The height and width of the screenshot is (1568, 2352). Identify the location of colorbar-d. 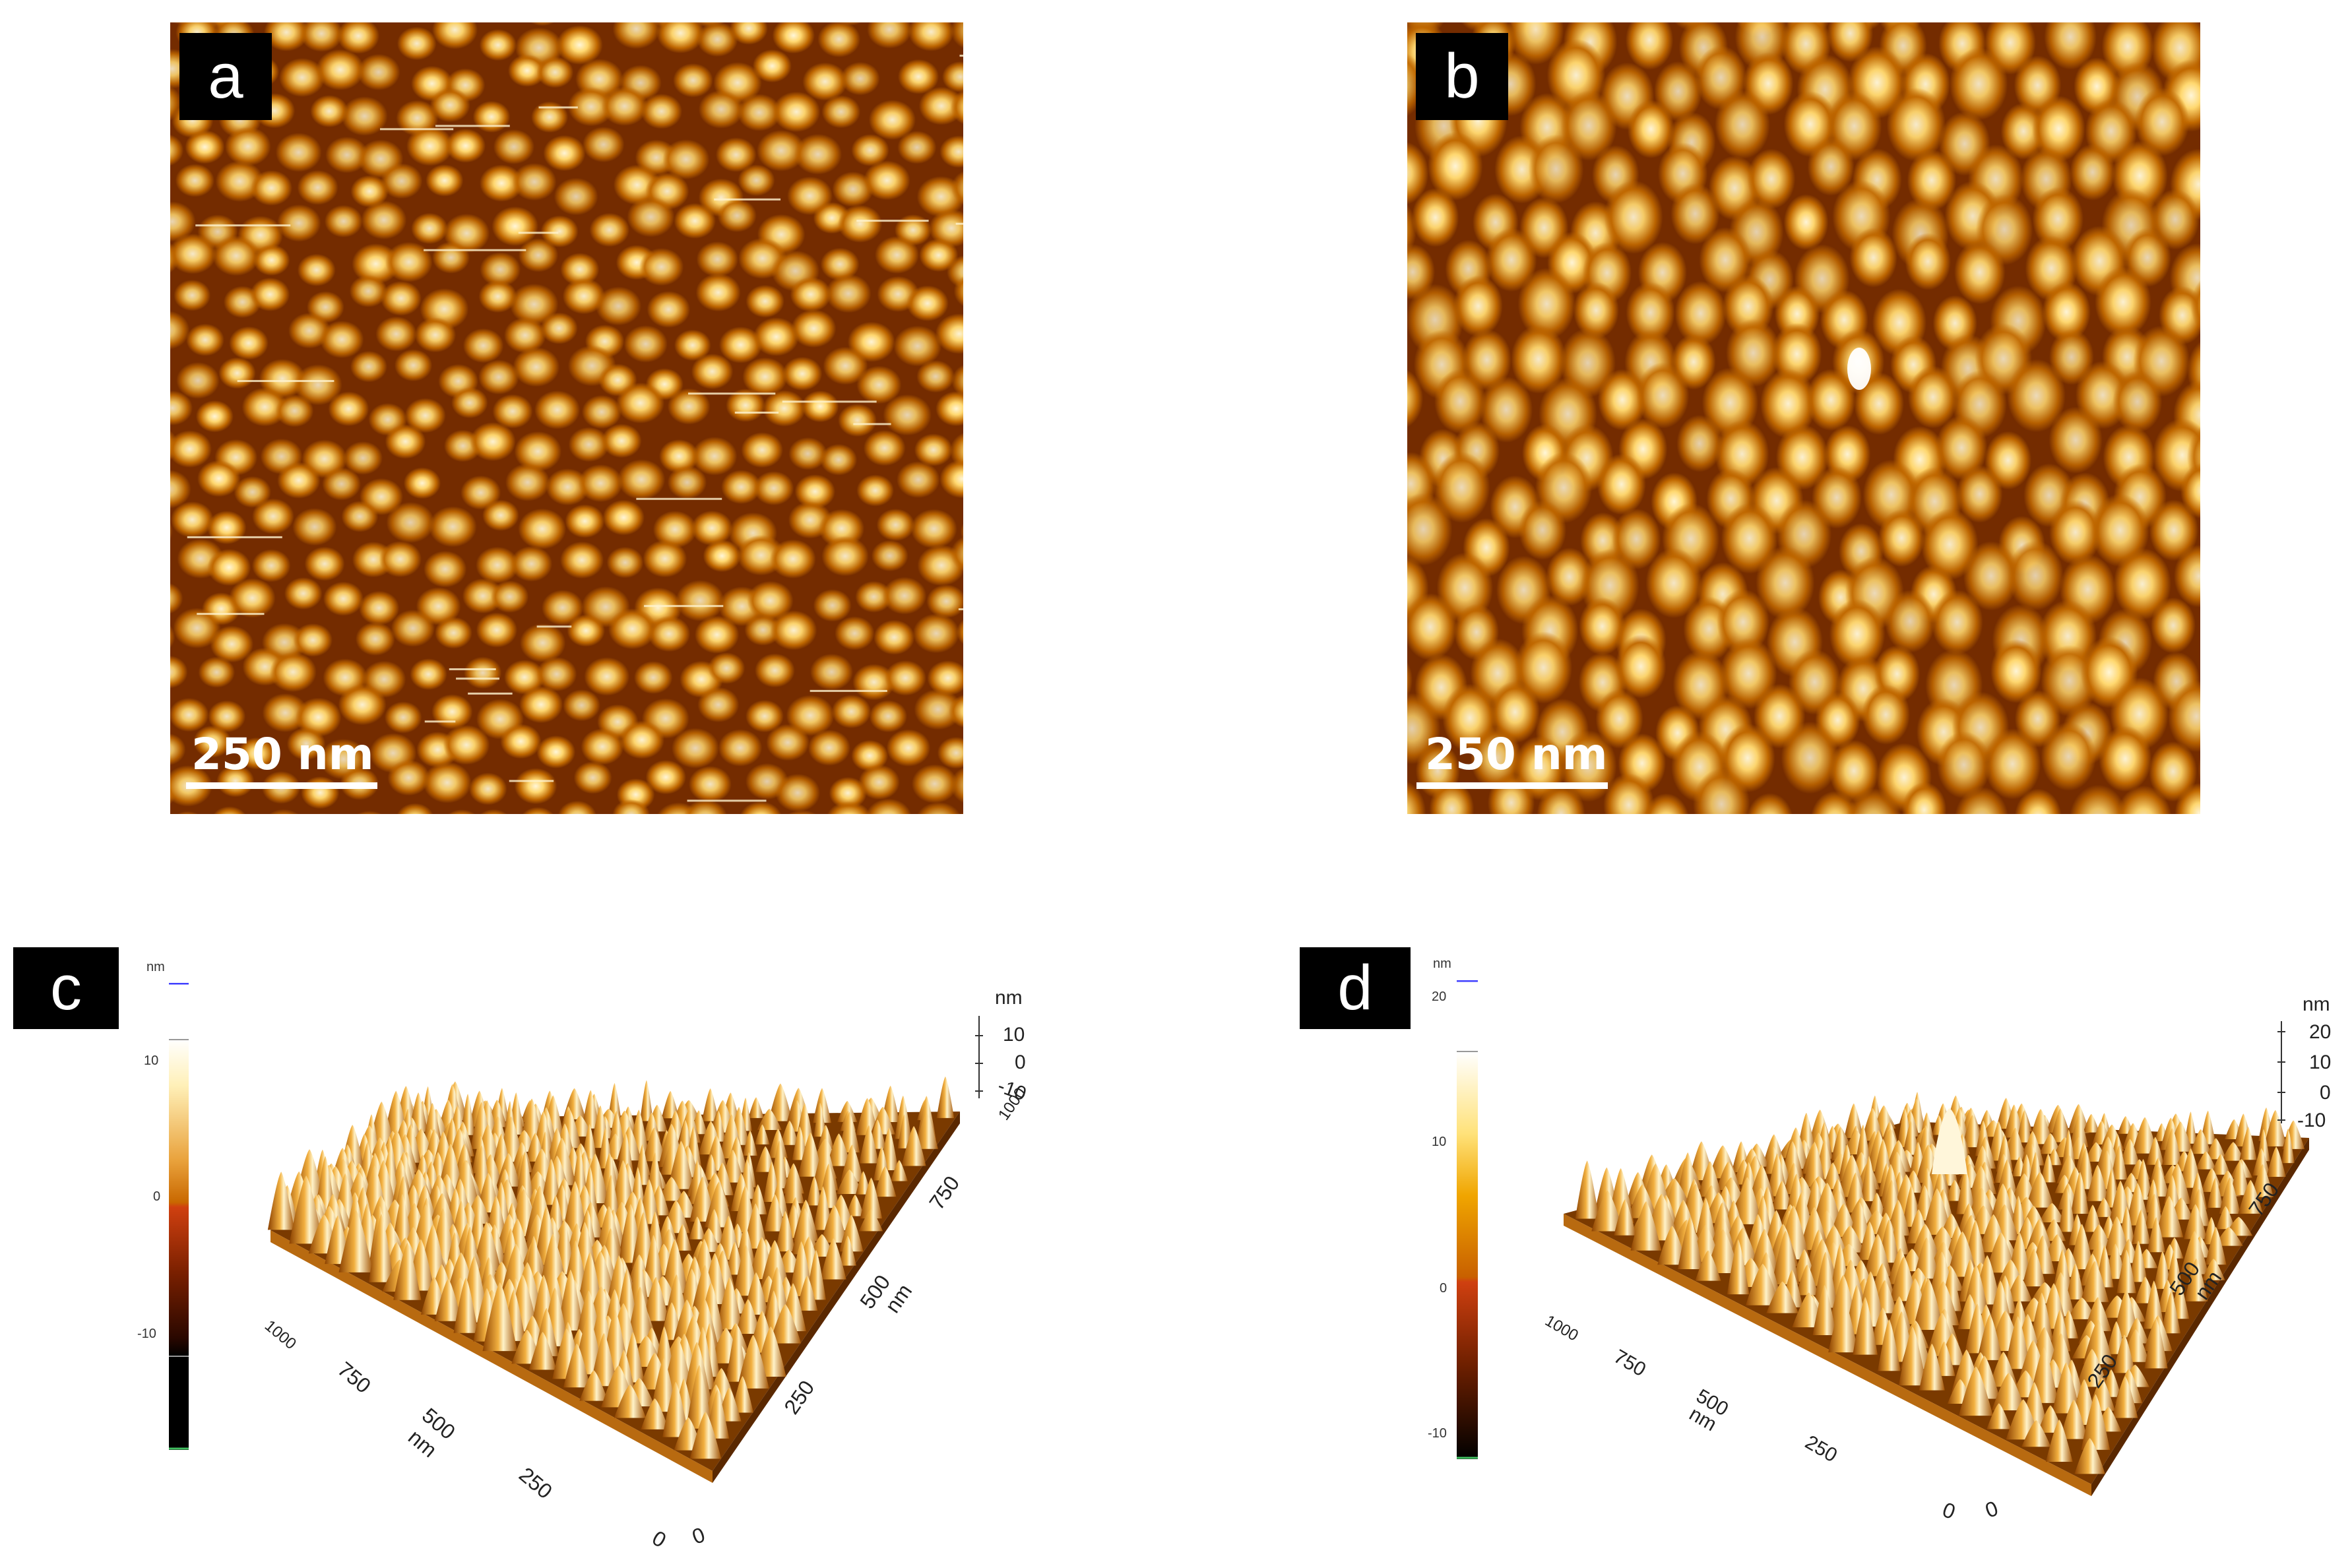
(1467, 1219).